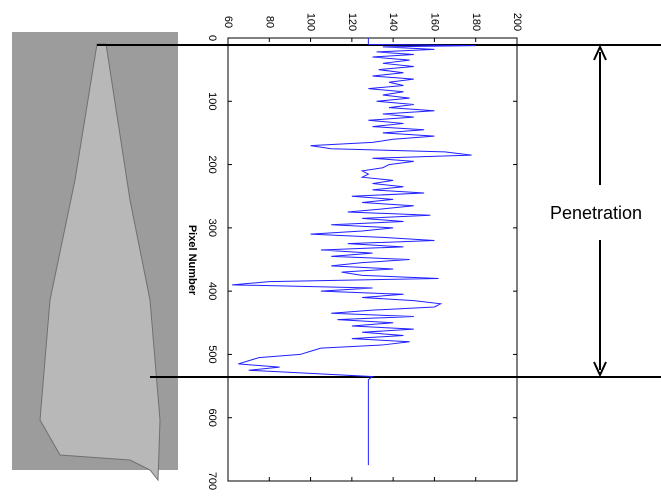 This screenshot has height=498, width=661. Describe the element at coordinates (192, 260) in the screenshot. I see `axis-label: Pixel Number` at that location.